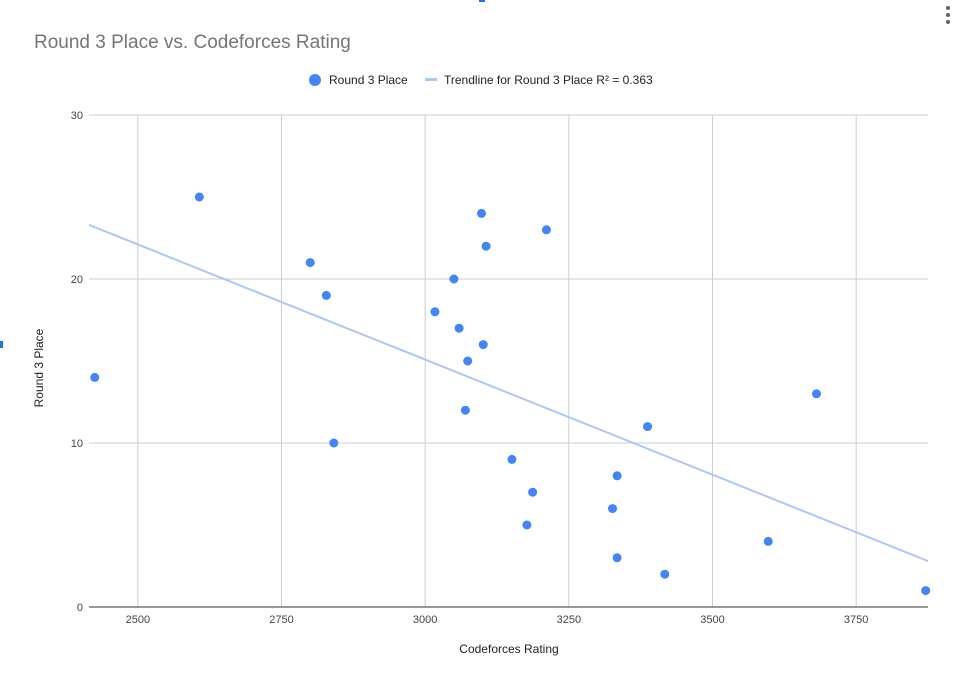 The image size is (956, 681). Describe the element at coordinates (315, 80) in the screenshot. I see `legend-marker-round-3-place` at that location.